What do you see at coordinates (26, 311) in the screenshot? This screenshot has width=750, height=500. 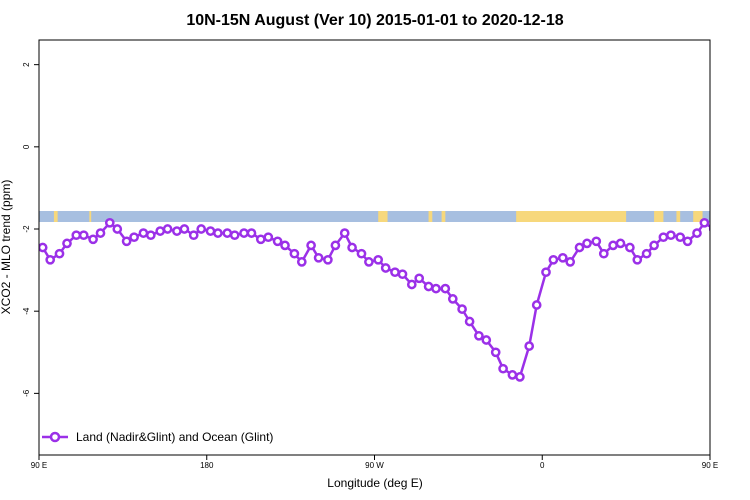 I see `y-tick-label: -4` at bounding box center [26, 311].